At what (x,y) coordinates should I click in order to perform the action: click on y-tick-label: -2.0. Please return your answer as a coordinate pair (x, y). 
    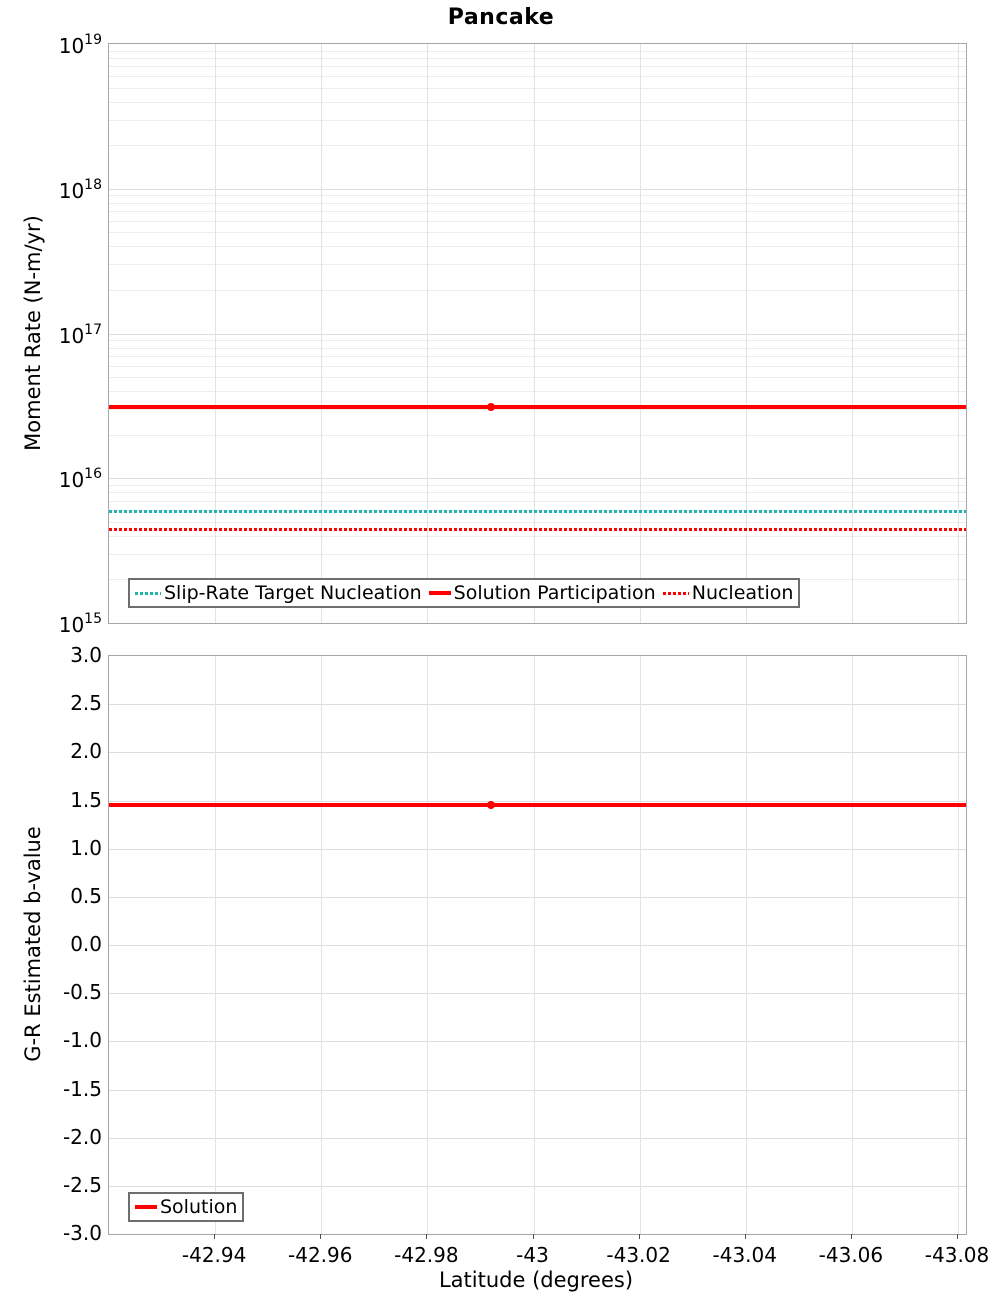
    Looking at the image, I should click on (82, 1136).